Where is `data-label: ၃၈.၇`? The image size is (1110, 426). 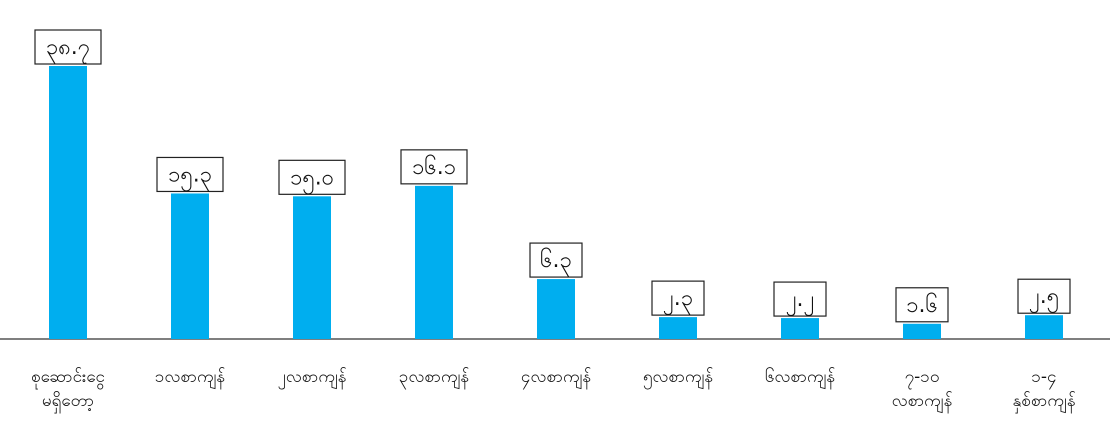 data-label: ၃၈.၇ is located at coordinates (68, 49).